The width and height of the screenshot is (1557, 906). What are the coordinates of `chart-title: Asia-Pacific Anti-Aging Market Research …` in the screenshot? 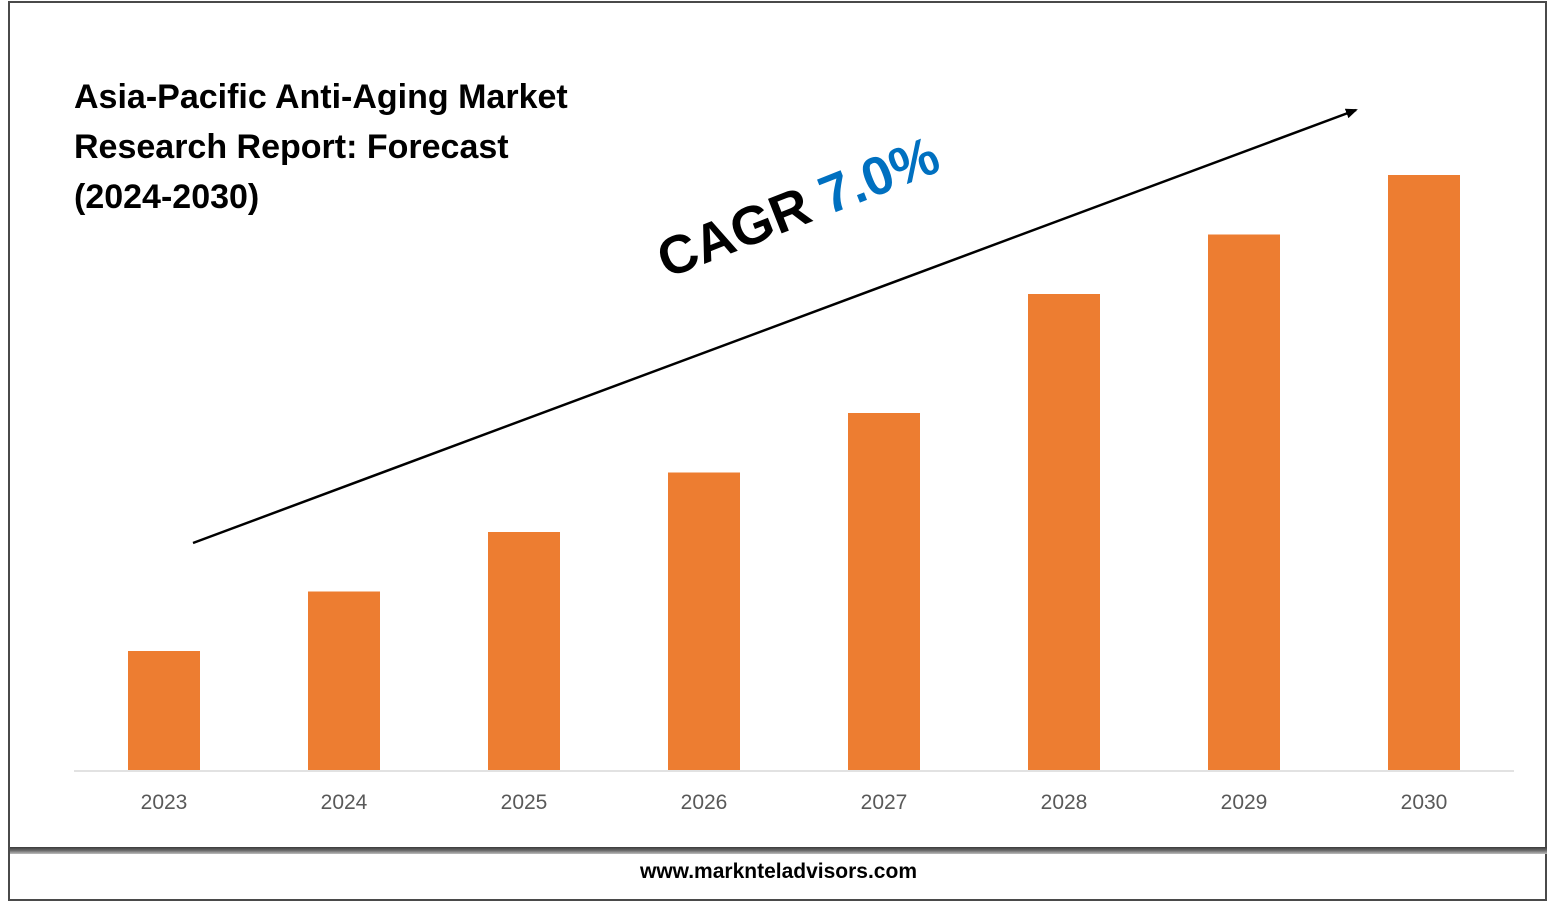 It's located at (354, 147).